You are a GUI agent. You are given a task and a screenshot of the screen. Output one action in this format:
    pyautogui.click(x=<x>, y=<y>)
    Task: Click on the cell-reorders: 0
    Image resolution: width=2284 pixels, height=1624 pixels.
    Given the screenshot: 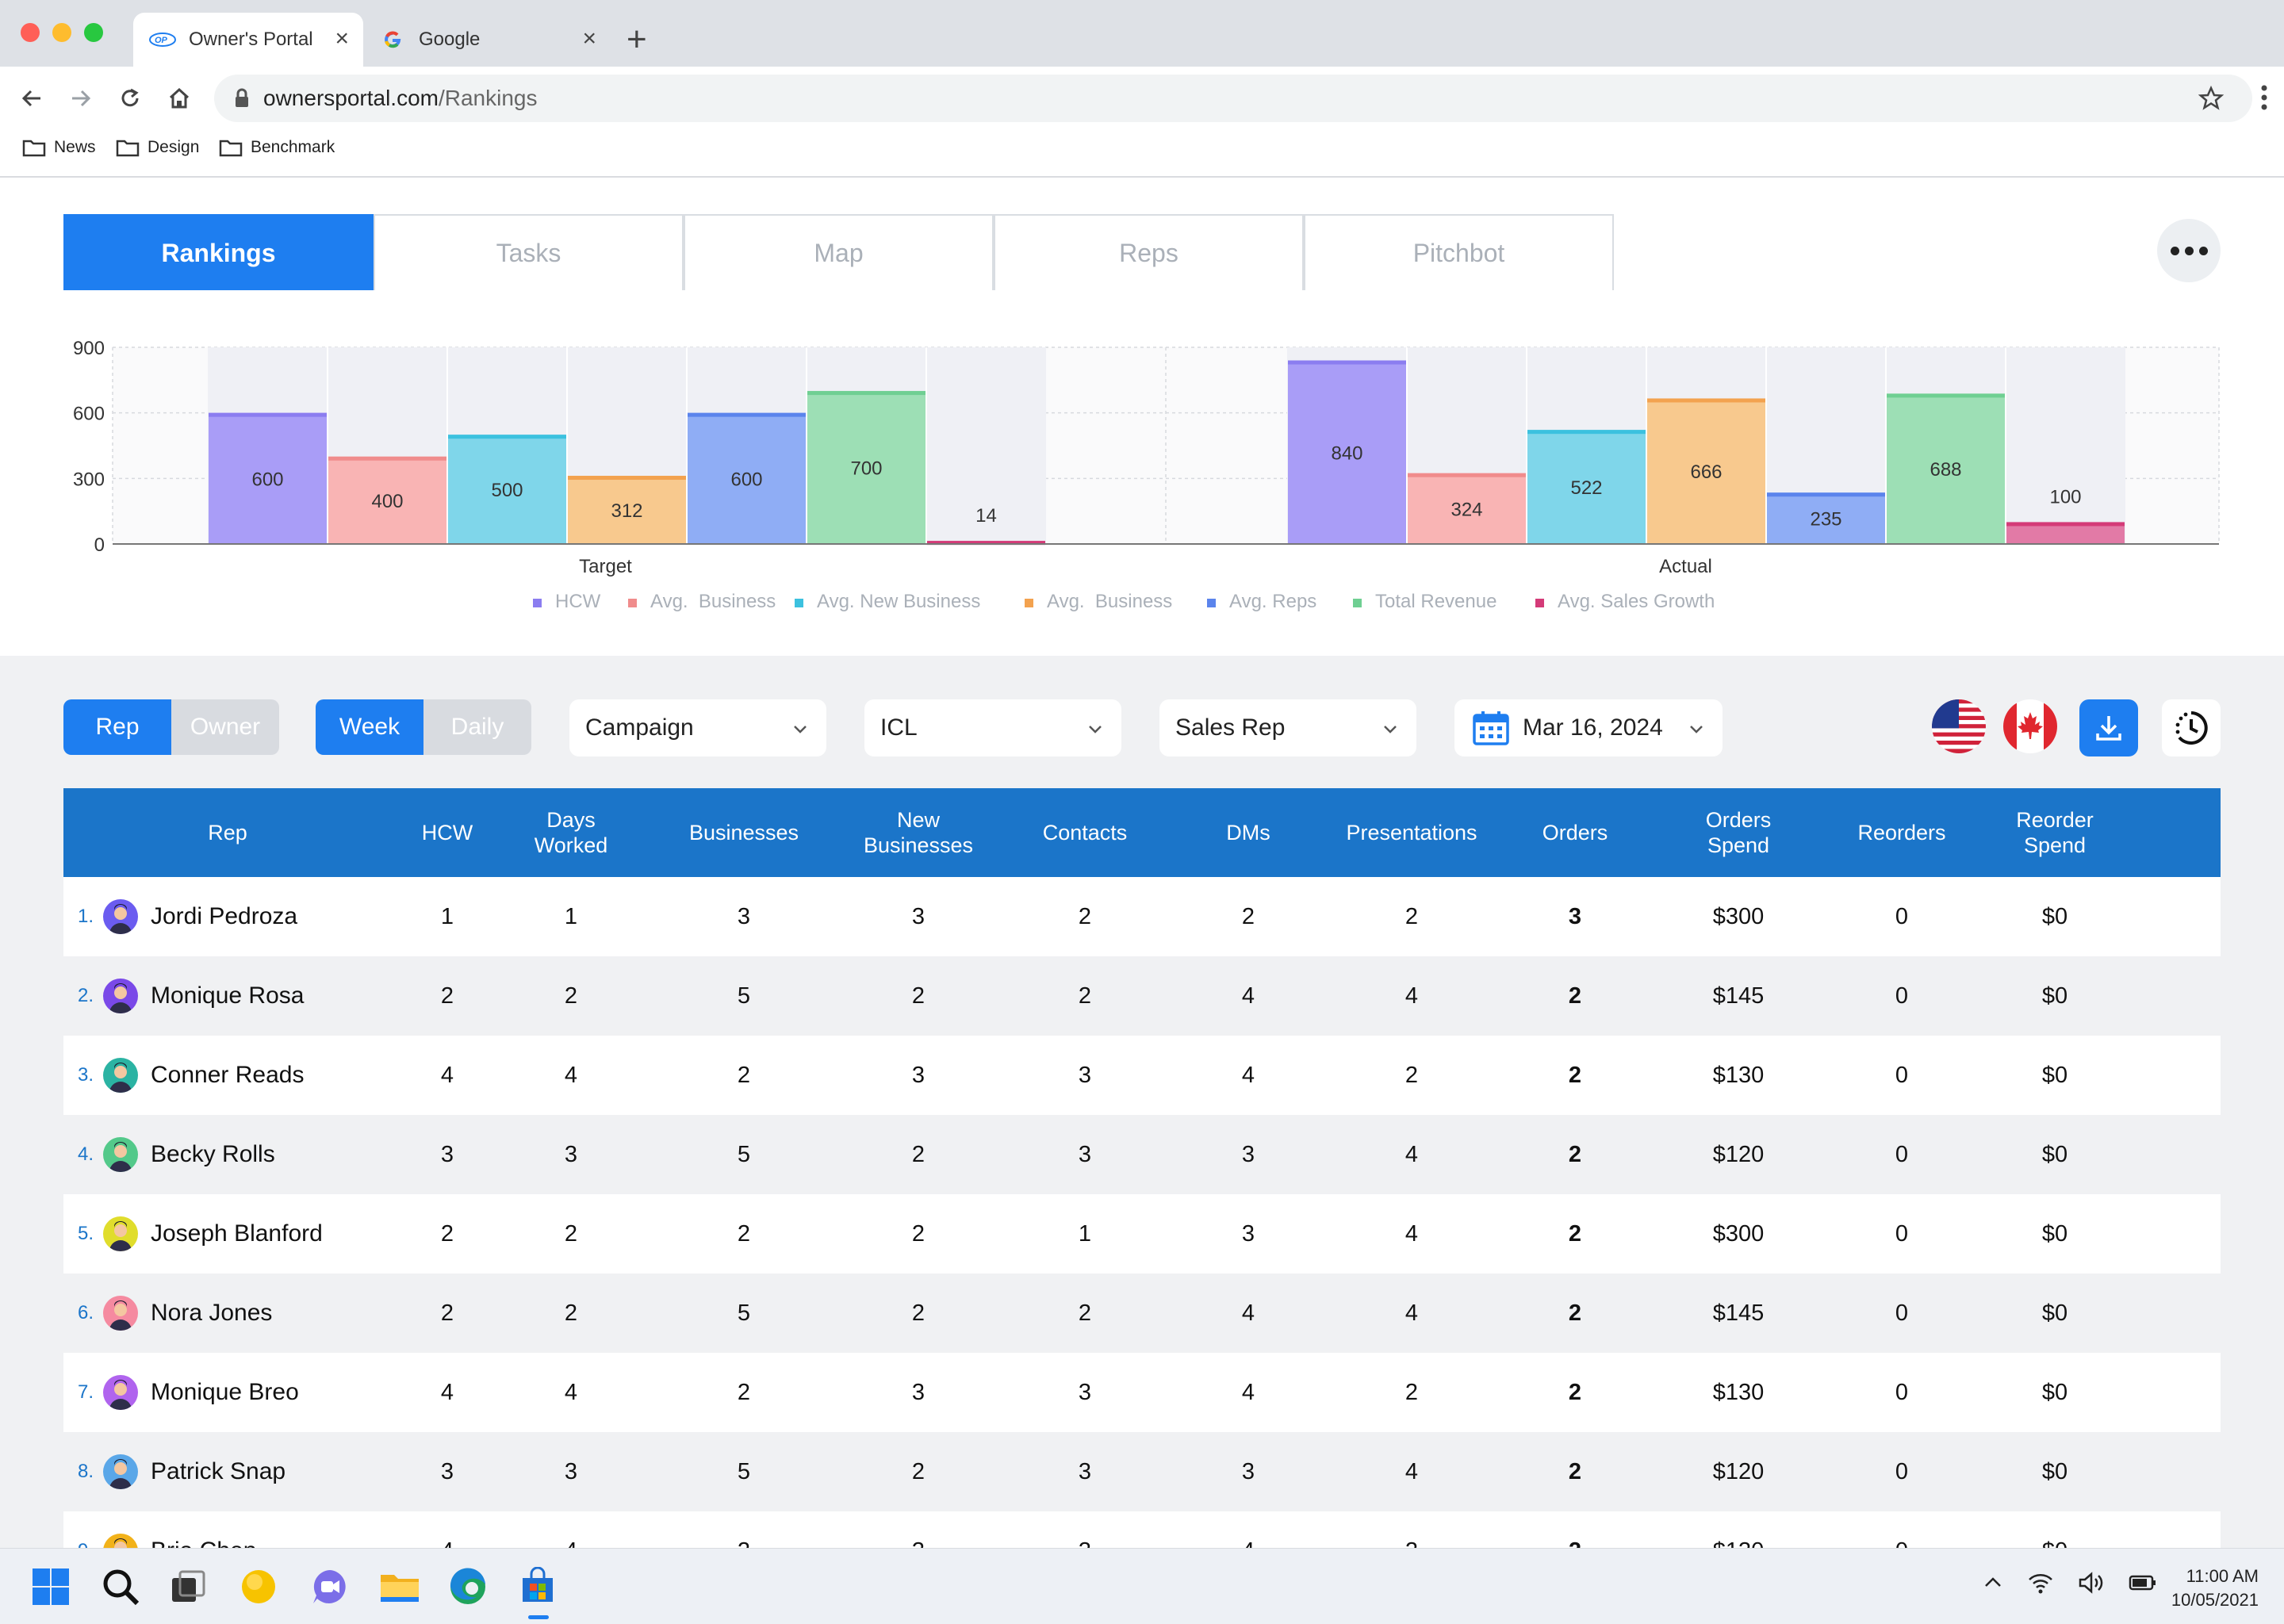 What is the action you would take?
    pyautogui.click(x=1902, y=1154)
    